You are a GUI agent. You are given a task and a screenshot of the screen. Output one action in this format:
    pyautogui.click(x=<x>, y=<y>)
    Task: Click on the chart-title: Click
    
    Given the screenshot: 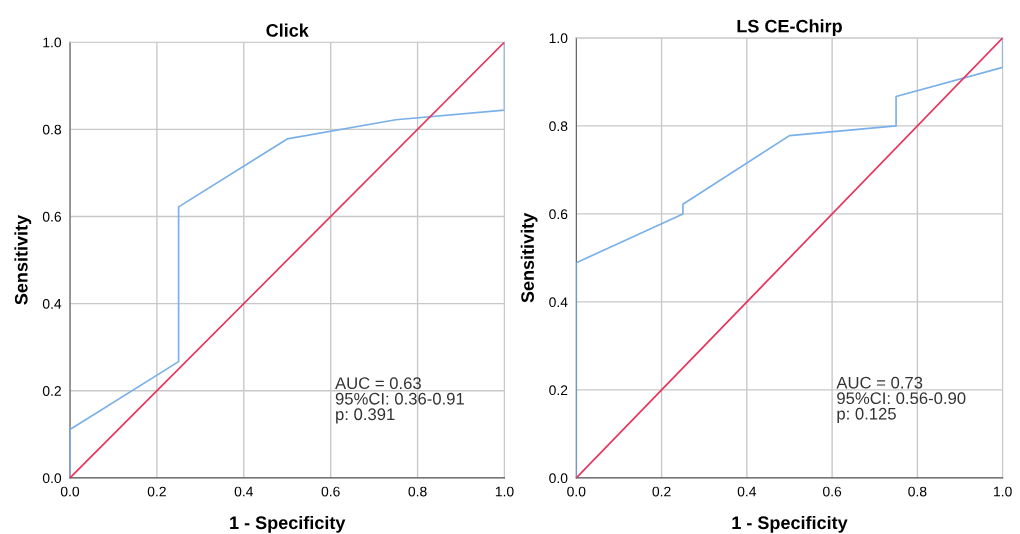 What is the action you would take?
    pyautogui.click(x=287, y=30)
    